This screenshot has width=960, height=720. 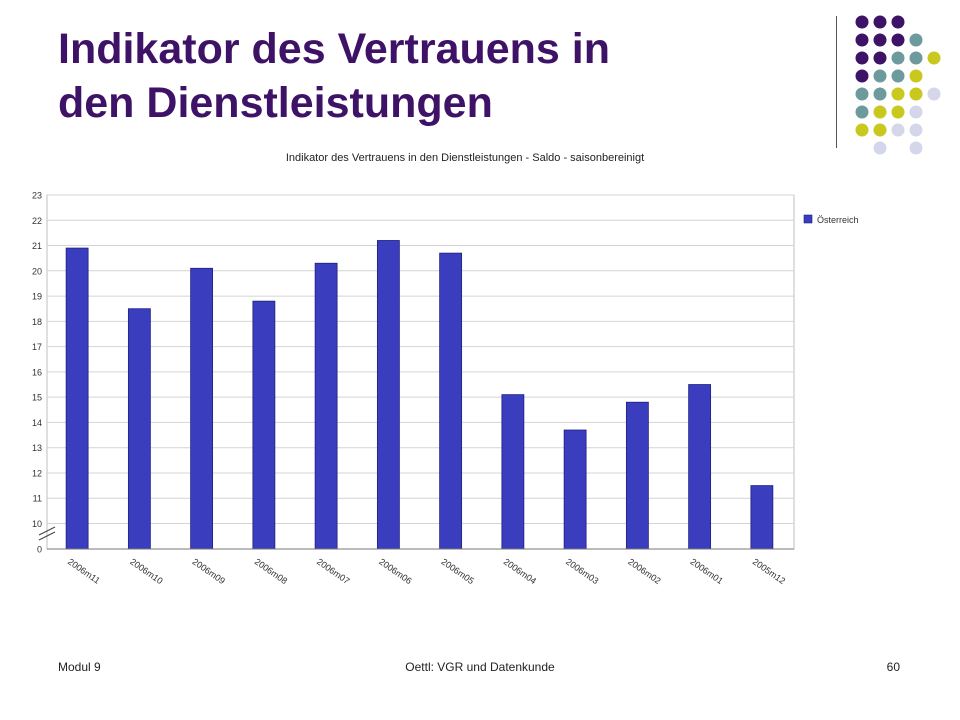 I want to click on x-tick-label: 2006m02, so click(x=644, y=571).